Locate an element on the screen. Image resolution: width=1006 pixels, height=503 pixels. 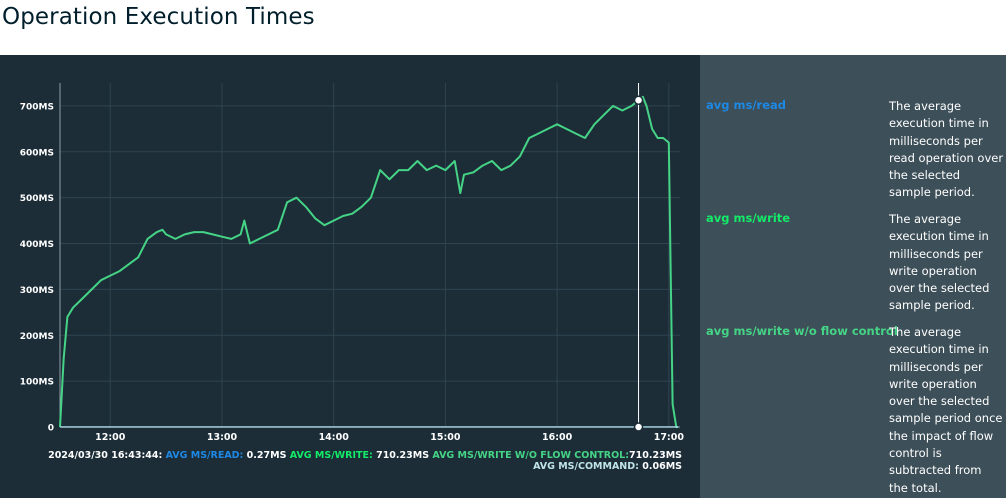
x-tick-label: 13:00 is located at coordinates (222, 437).